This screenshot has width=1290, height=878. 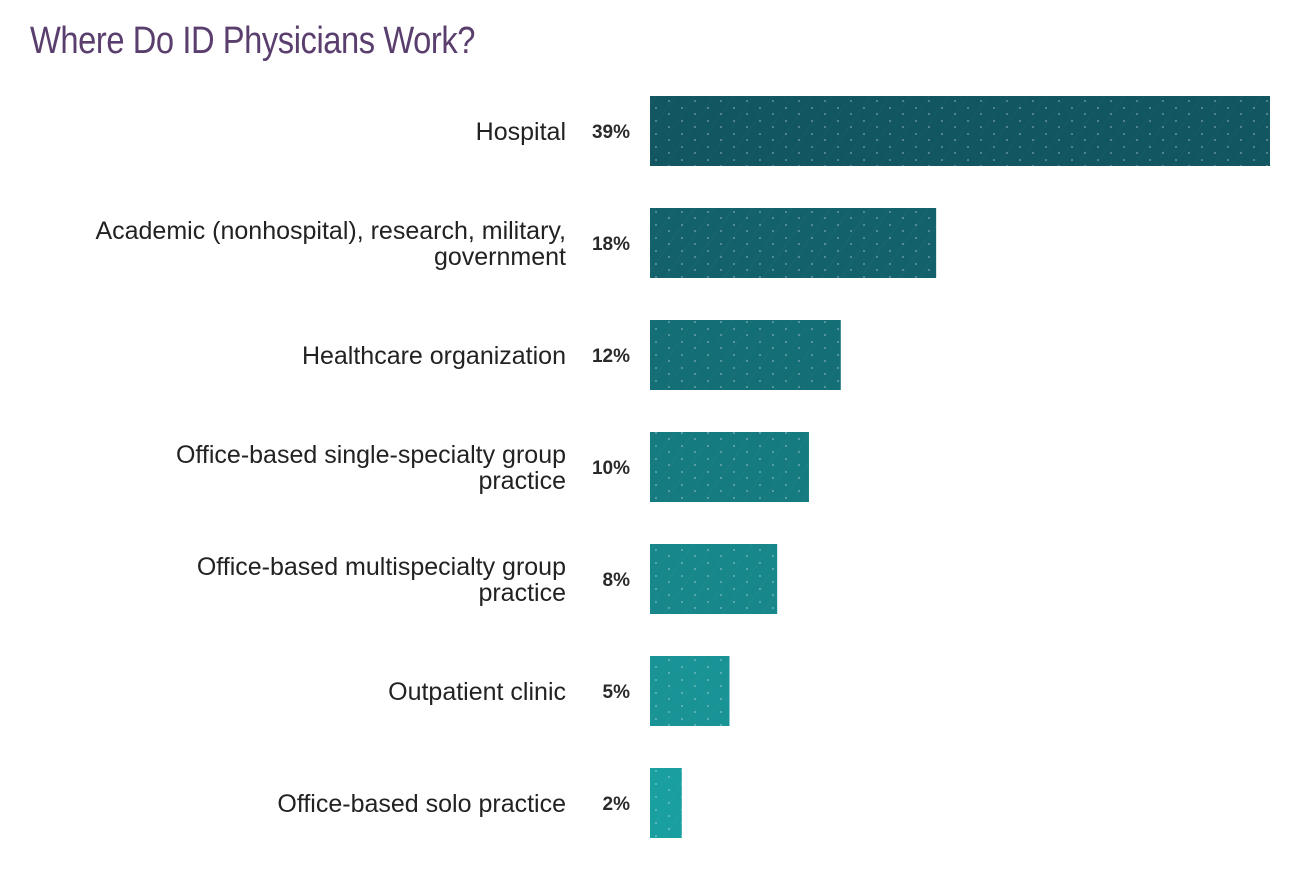 I want to click on bar-row: Outpatient clinic 5%, so click(x=559, y=691).